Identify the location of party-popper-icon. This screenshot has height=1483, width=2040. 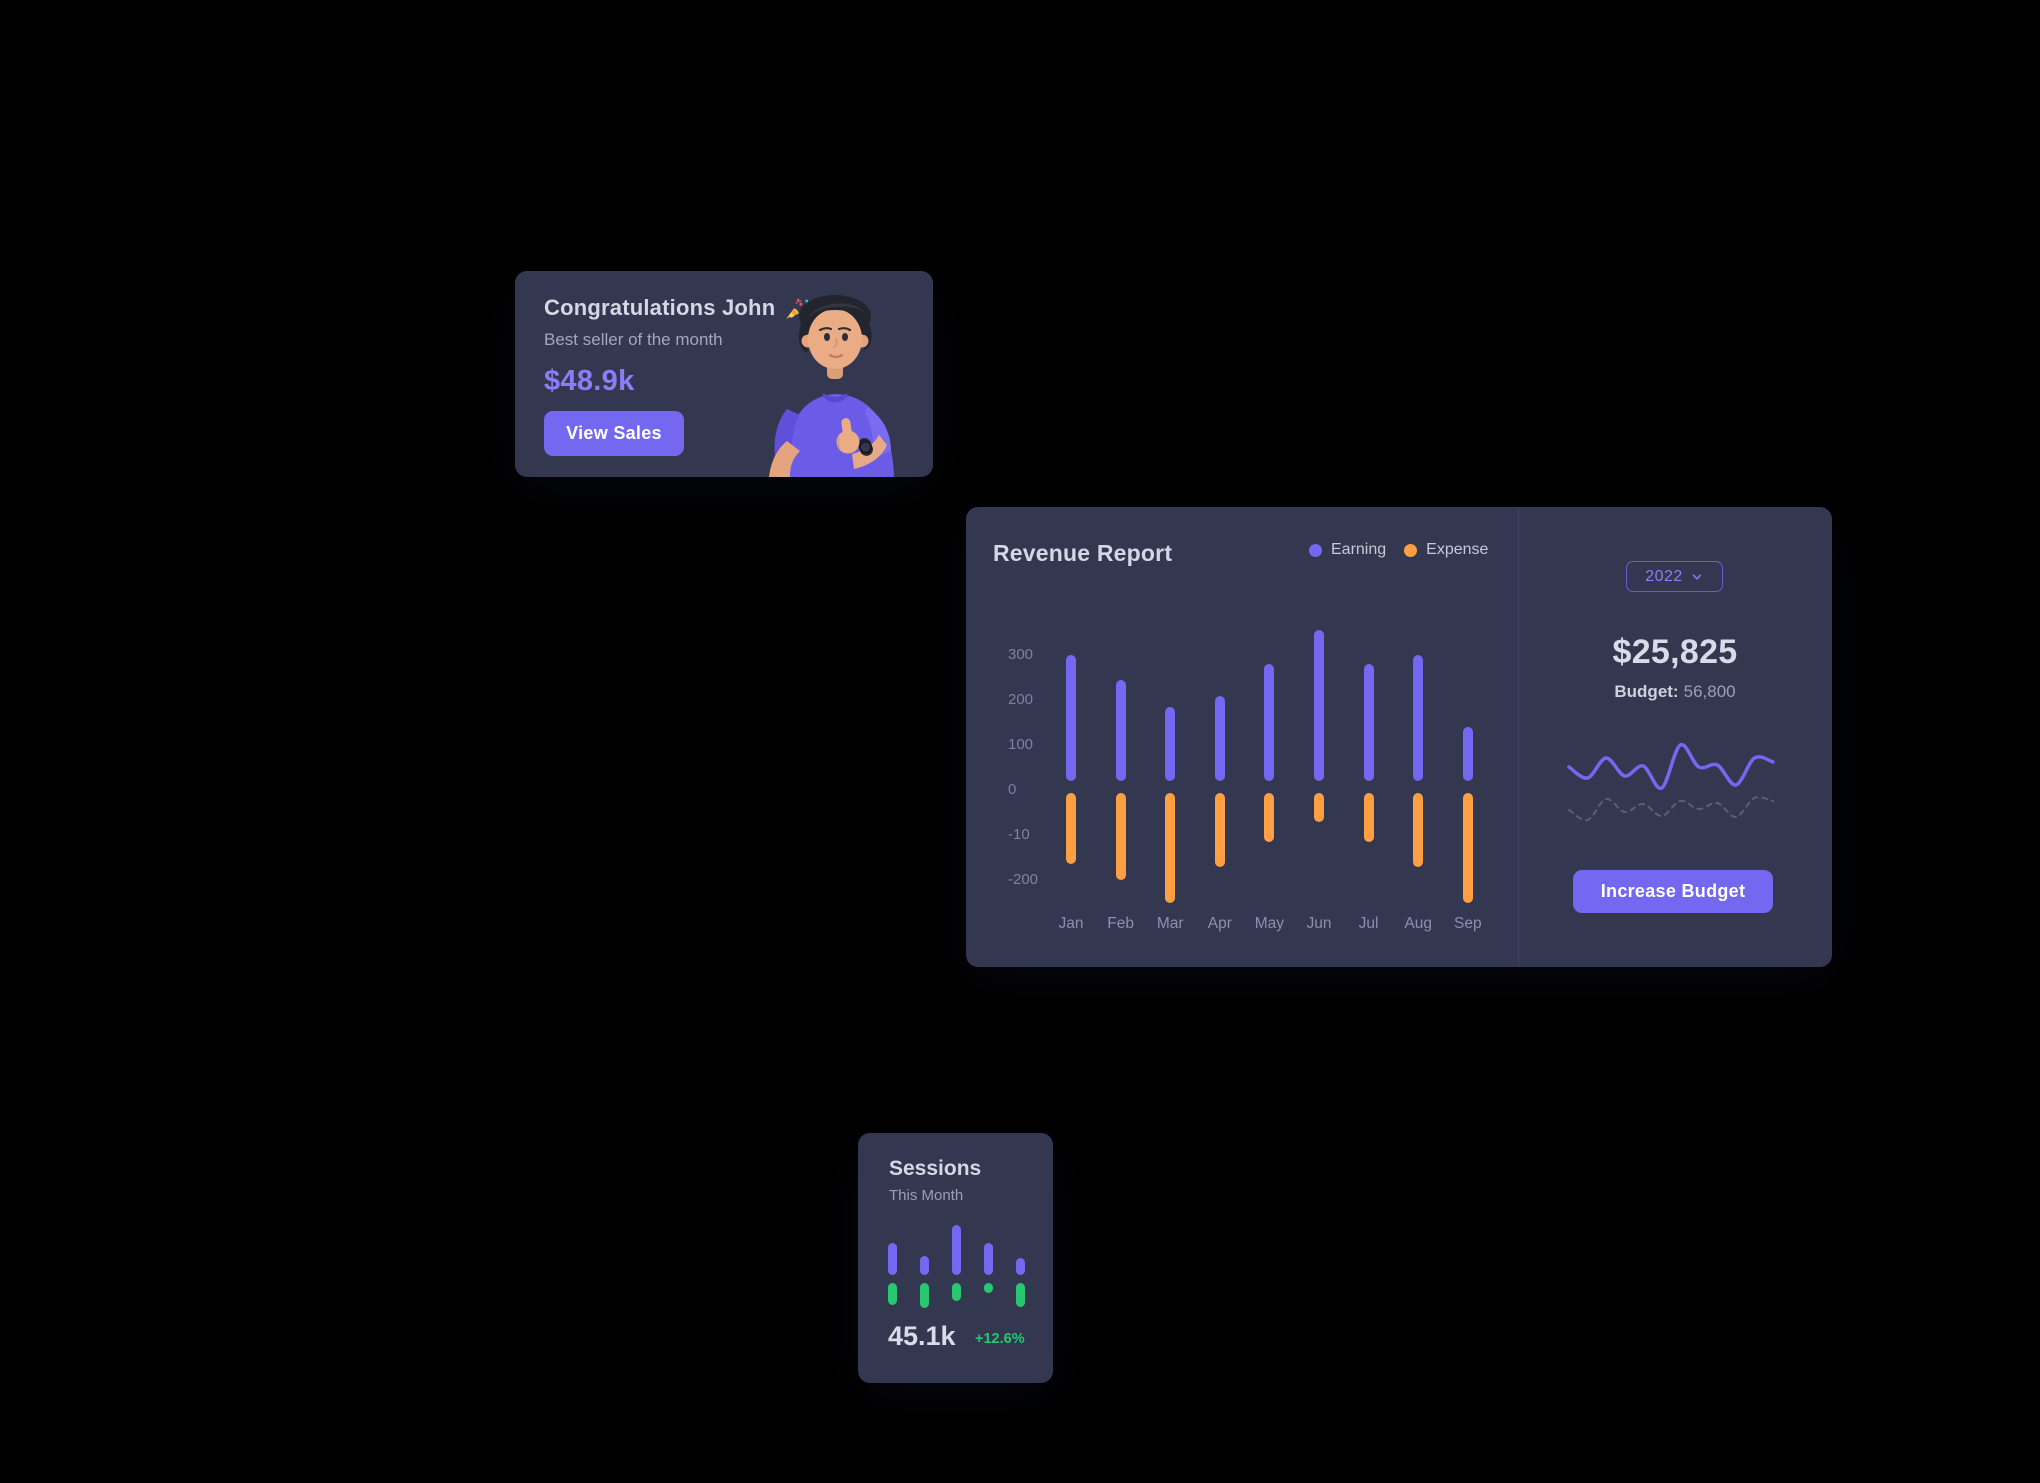
(797, 308).